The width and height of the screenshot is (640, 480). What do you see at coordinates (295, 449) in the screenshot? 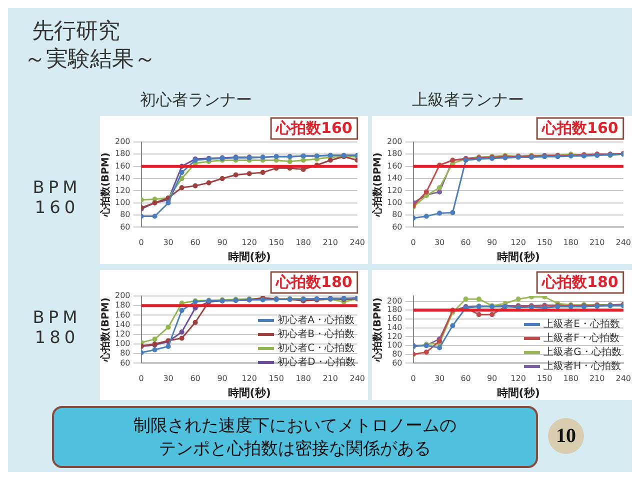
I see `text: テンポと心拍数は密接な関係がある` at bounding box center [295, 449].